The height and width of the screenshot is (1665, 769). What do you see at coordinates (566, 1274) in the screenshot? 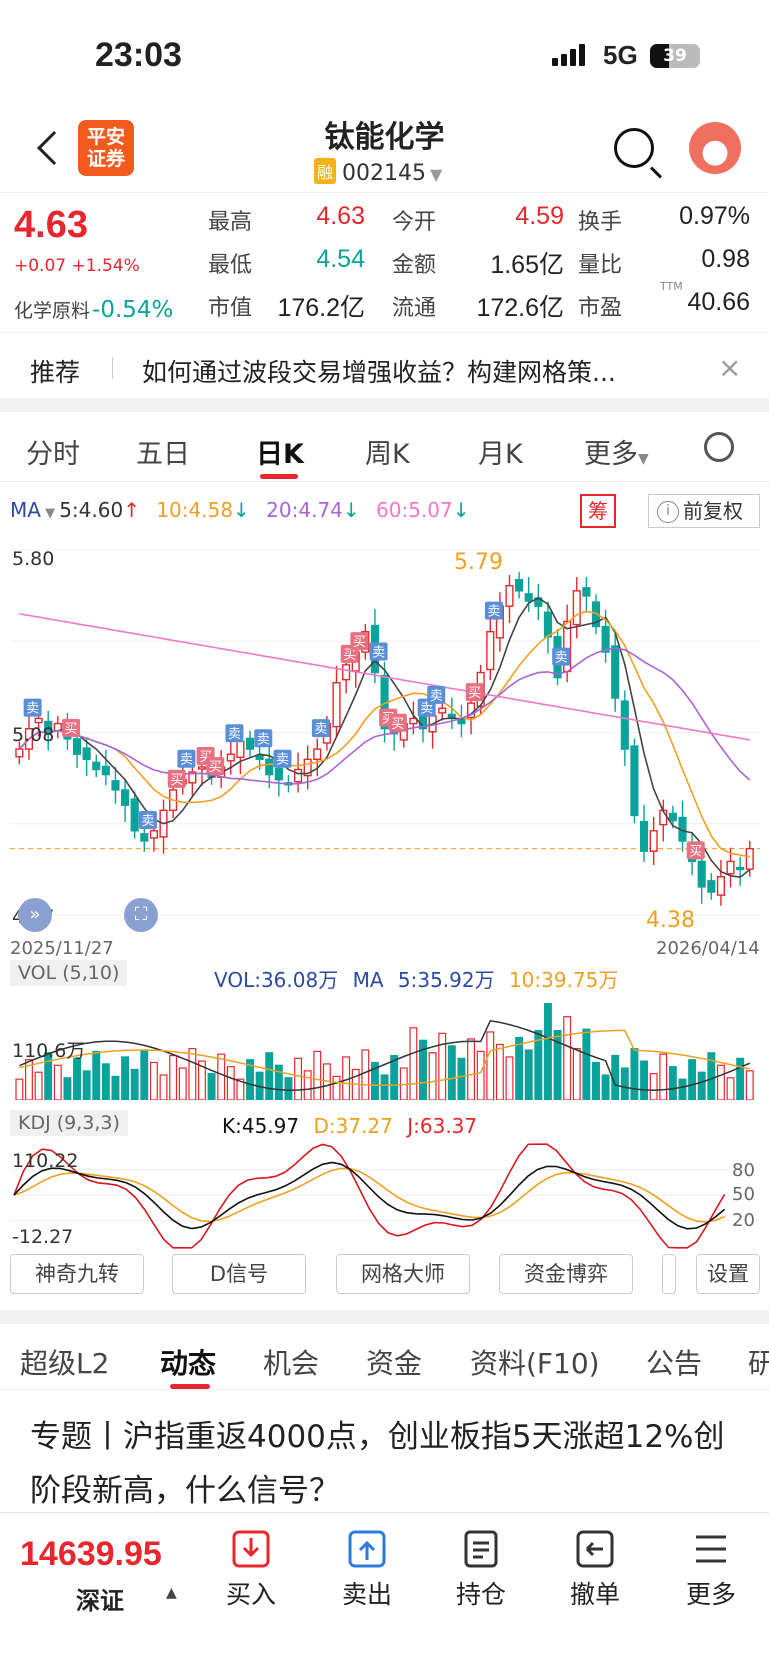
I see `fund-game-button: 资金博弈` at bounding box center [566, 1274].